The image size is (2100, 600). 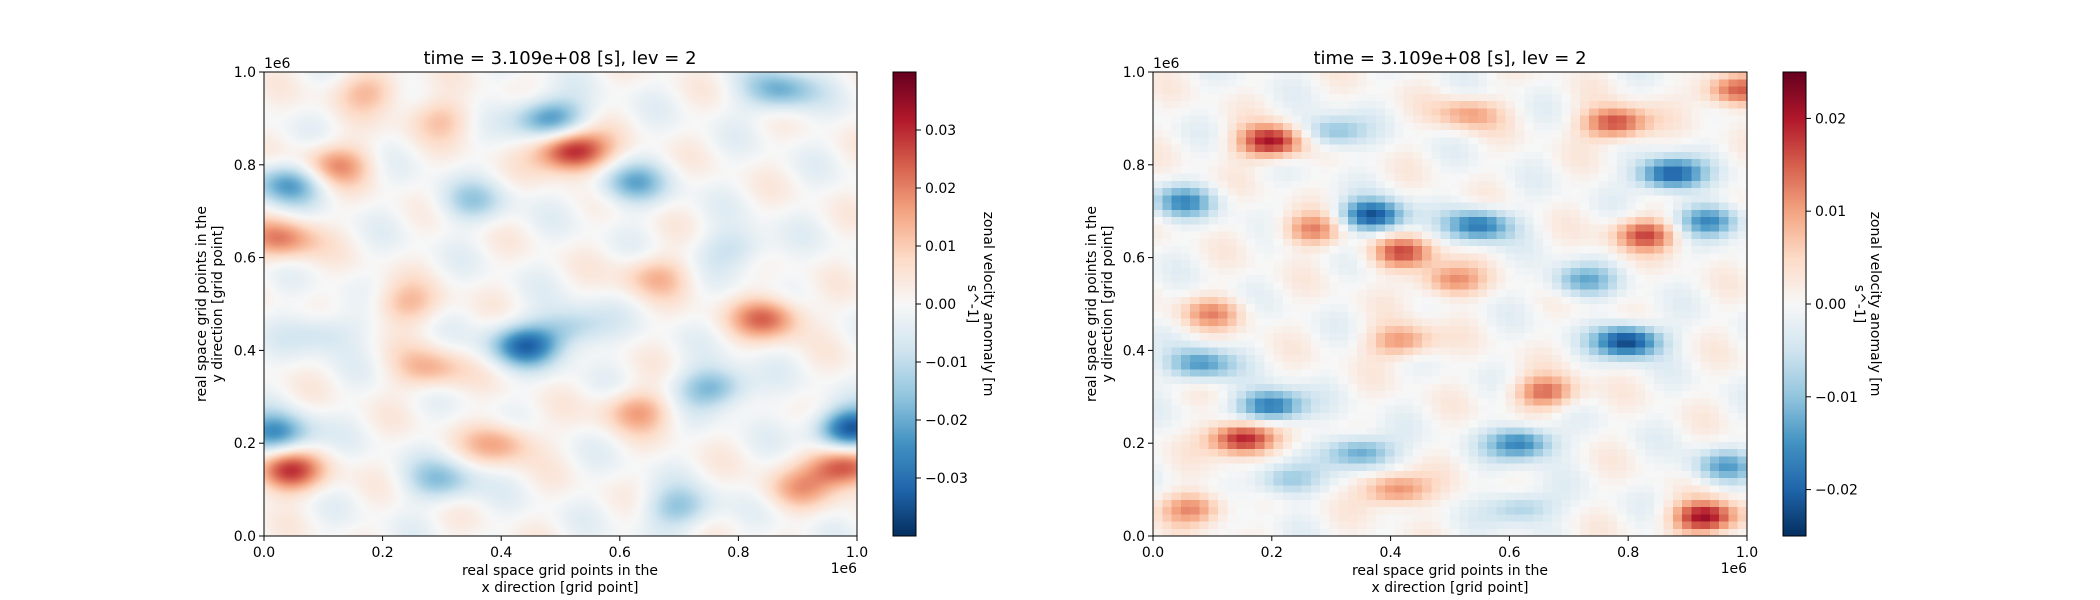 What do you see at coordinates (946, 479) in the screenshot?
I see `colorbar-tick-label: −0.03` at bounding box center [946, 479].